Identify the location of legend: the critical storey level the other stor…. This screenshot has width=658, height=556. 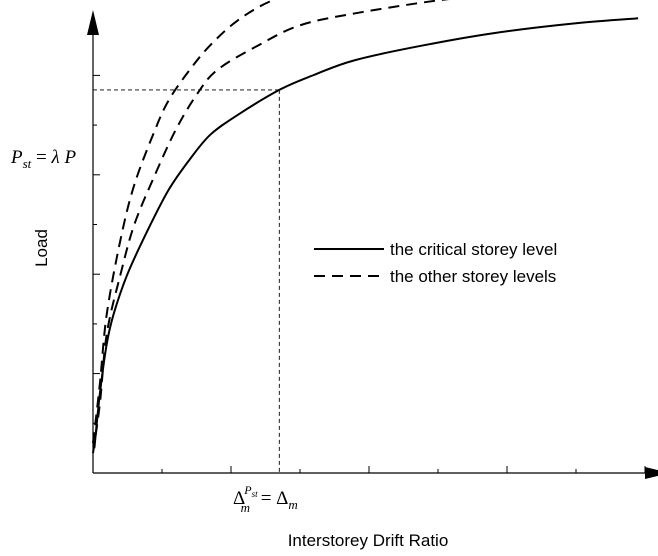
(435, 263).